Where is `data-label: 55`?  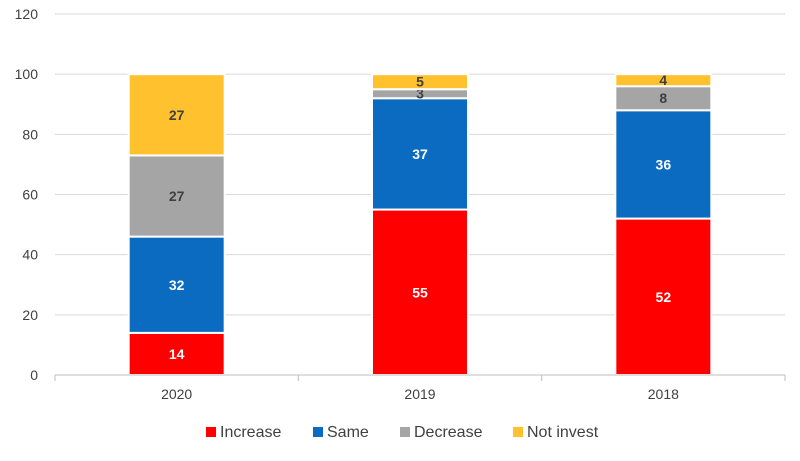
data-label: 55 is located at coordinates (420, 292).